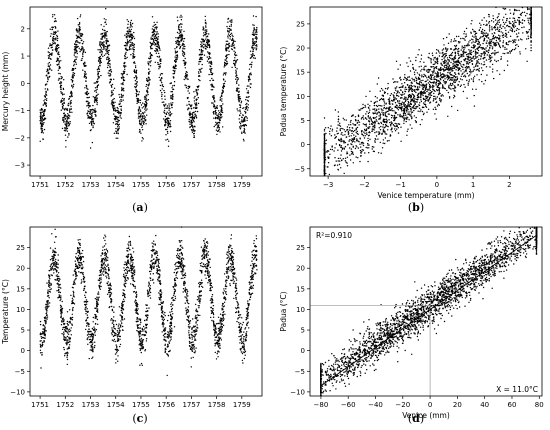 Image resolution: width=550 pixels, height=430 pixels. Describe the element at coordinates (23, 84) in the screenshot. I see `y-tick-label: 0` at that location.